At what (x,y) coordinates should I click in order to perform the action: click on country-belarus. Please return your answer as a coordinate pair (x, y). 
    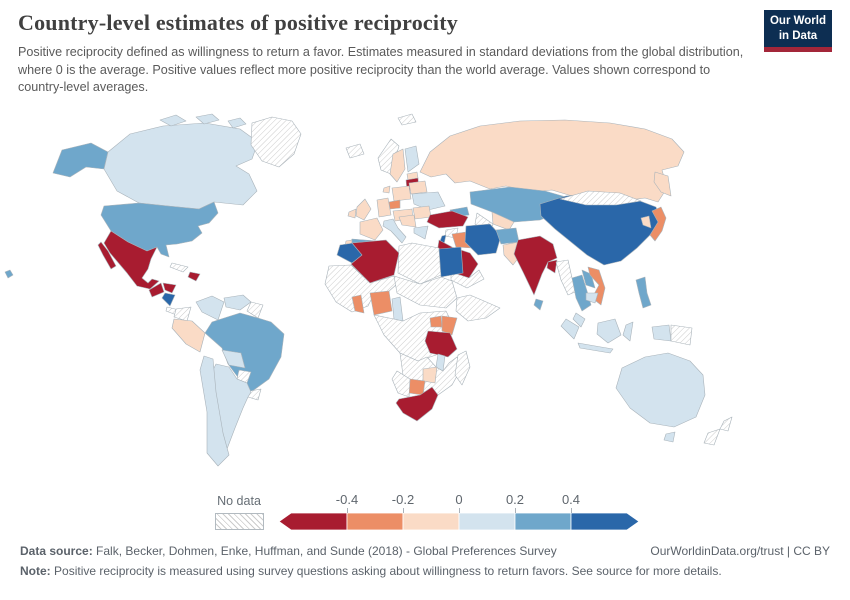
    Looking at the image, I should click on (418, 187).